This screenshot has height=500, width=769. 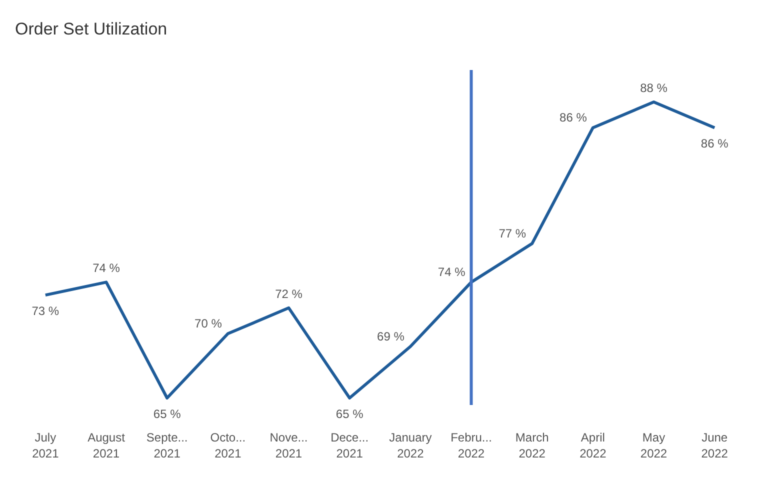 What do you see at coordinates (289, 445) in the screenshot?
I see `x-tick-label: Nove... 2021` at bounding box center [289, 445].